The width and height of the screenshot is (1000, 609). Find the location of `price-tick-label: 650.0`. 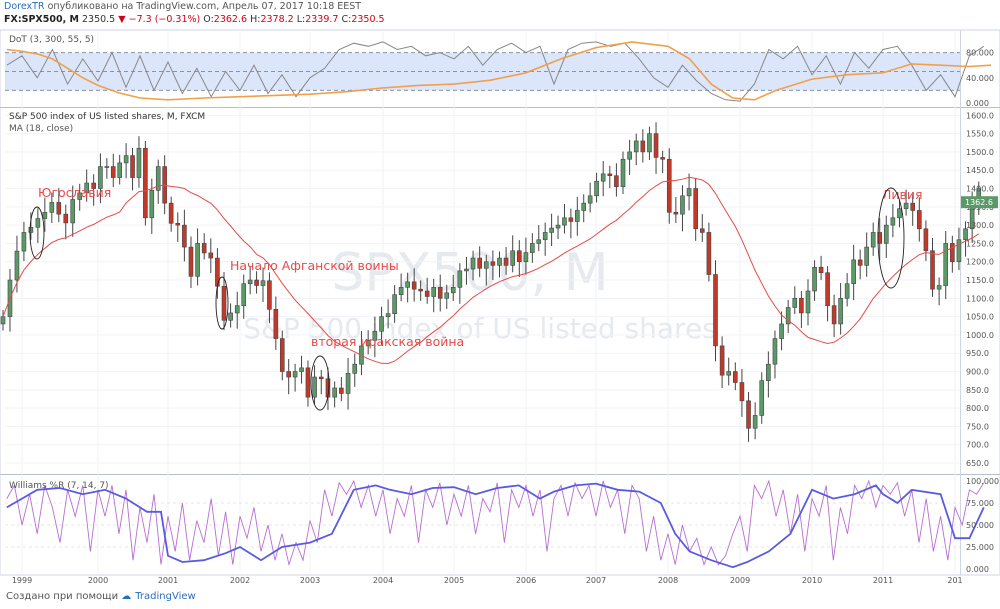

price-tick-label: 650.0 is located at coordinates (977, 463).